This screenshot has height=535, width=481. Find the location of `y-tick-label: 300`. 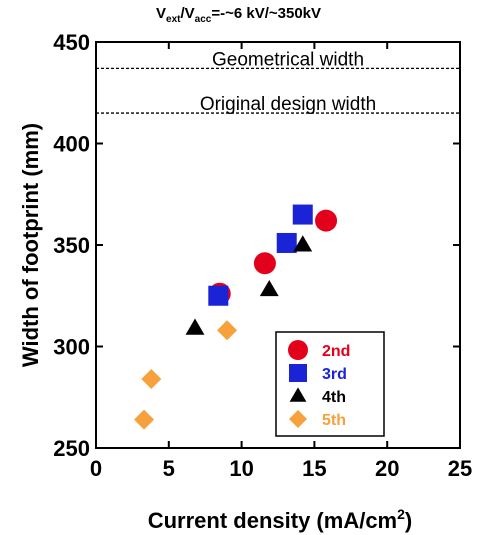

y-tick-label: 300 is located at coordinates (71, 347).